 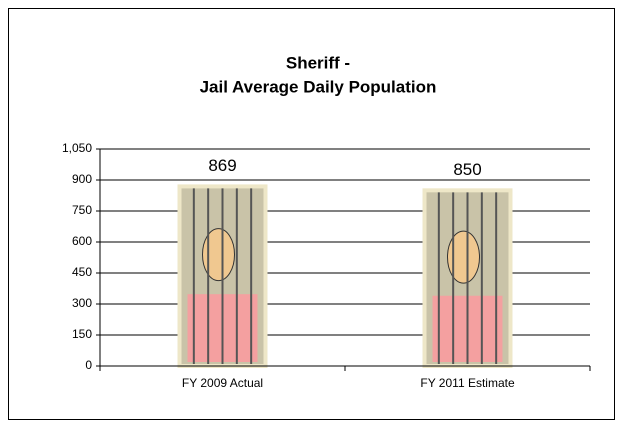 What do you see at coordinates (222, 383) in the screenshot?
I see `x-tick-label: FY 2009 Actual` at bounding box center [222, 383].